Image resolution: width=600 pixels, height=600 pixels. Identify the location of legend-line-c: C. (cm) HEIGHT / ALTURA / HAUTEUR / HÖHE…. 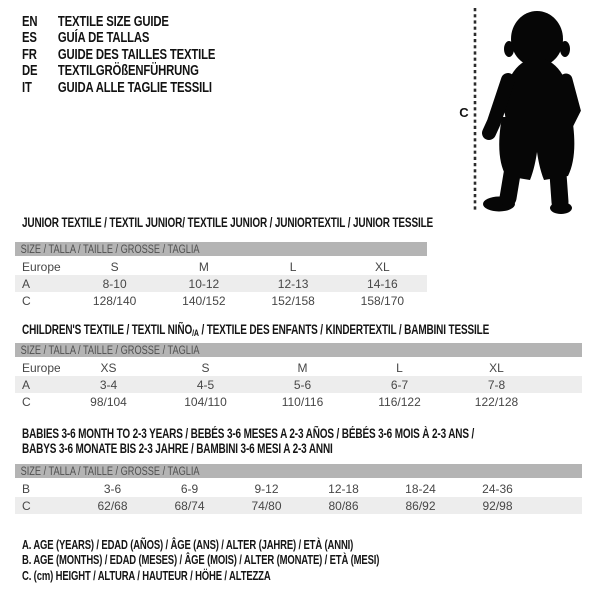
(146, 575).